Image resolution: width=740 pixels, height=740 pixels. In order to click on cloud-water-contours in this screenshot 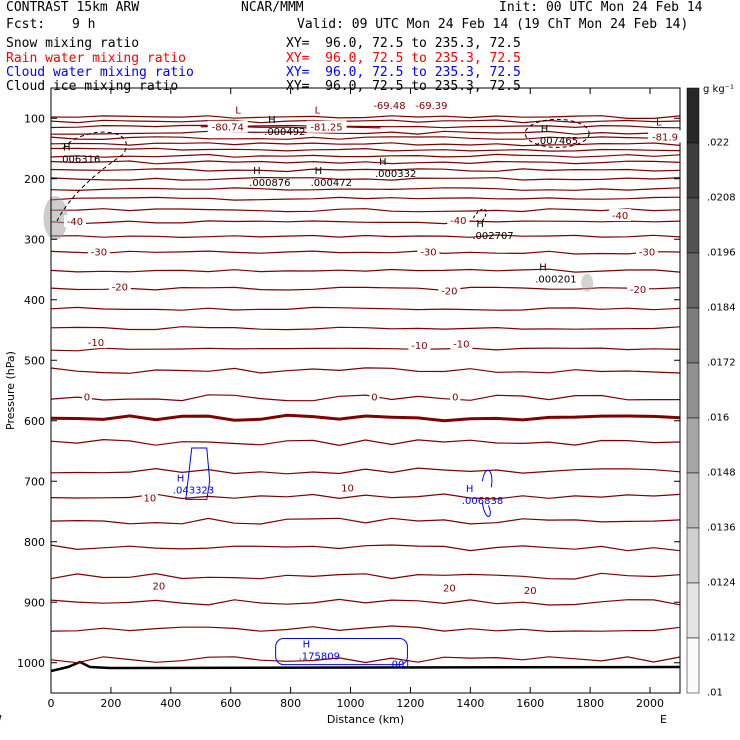, I will do `click(339, 556)`.